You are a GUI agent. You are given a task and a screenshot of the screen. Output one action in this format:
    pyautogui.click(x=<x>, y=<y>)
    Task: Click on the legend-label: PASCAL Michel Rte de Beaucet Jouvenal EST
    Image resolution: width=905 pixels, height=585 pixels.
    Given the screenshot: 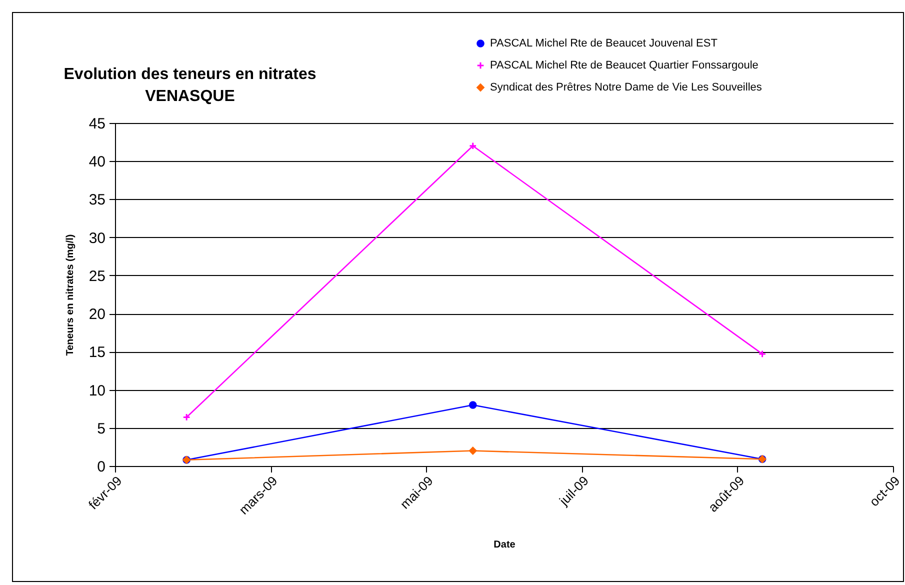 What is the action you would take?
    pyautogui.click(x=604, y=44)
    